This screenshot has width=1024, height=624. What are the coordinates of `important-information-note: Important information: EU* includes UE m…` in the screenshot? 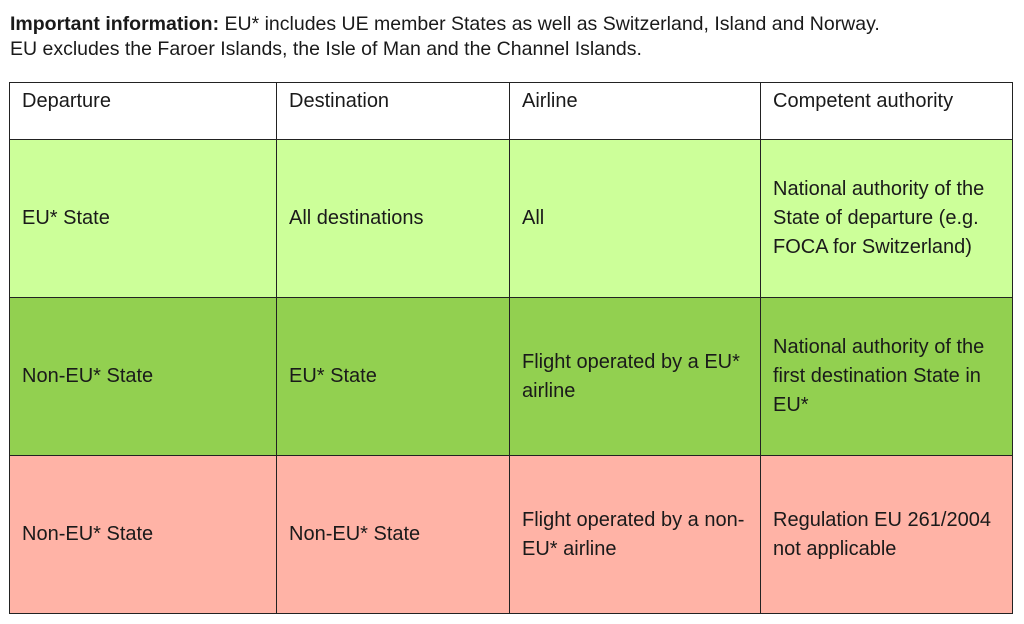 It's located at (515, 37).